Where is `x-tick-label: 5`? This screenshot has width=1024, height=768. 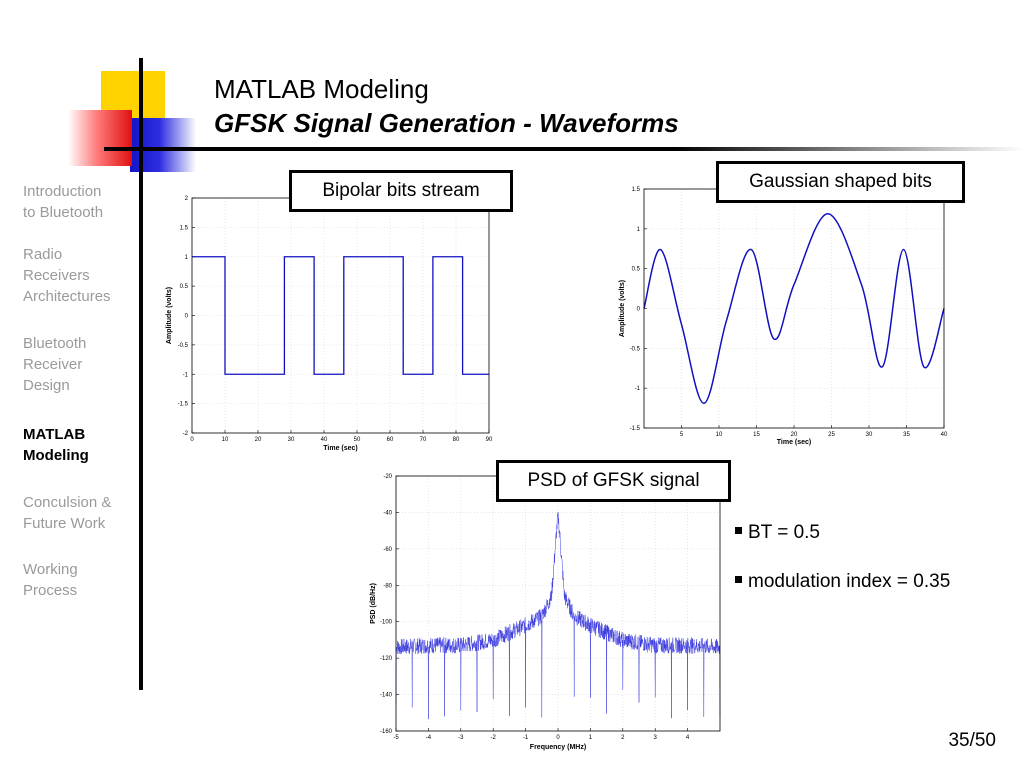 x-tick-label: 5 is located at coordinates (682, 435).